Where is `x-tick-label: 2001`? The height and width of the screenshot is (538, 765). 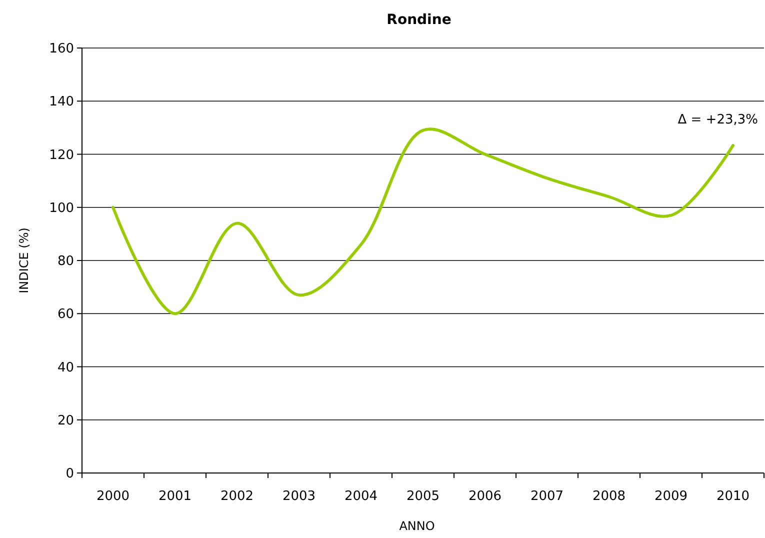 x-tick-label: 2001 is located at coordinates (175, 496).